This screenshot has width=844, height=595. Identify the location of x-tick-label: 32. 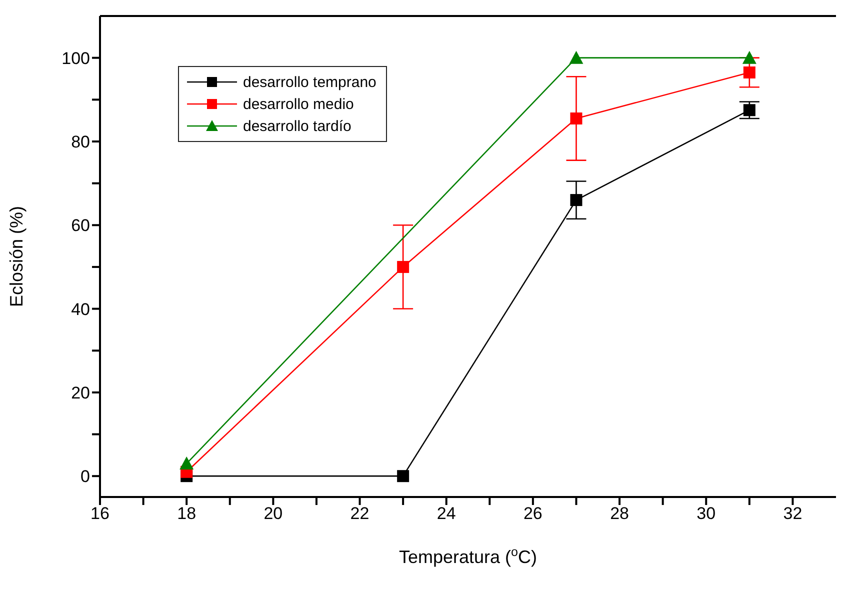
(792, 514).